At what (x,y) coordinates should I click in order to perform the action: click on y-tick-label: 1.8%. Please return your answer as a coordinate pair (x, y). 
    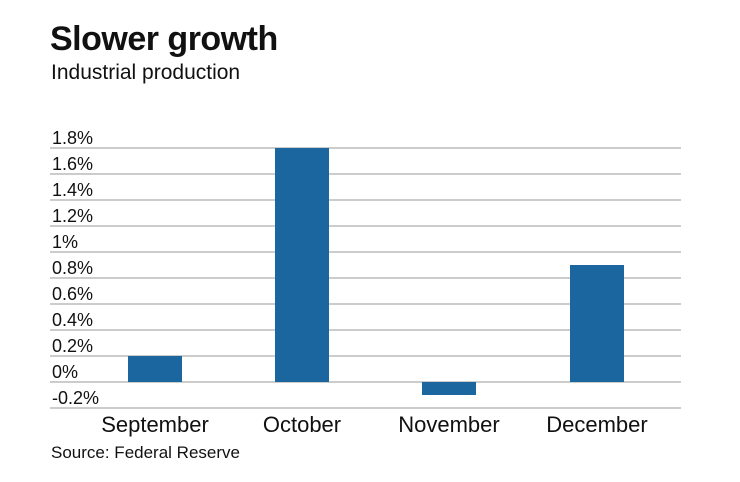
    Looking at the image, I should click on (72, 138).